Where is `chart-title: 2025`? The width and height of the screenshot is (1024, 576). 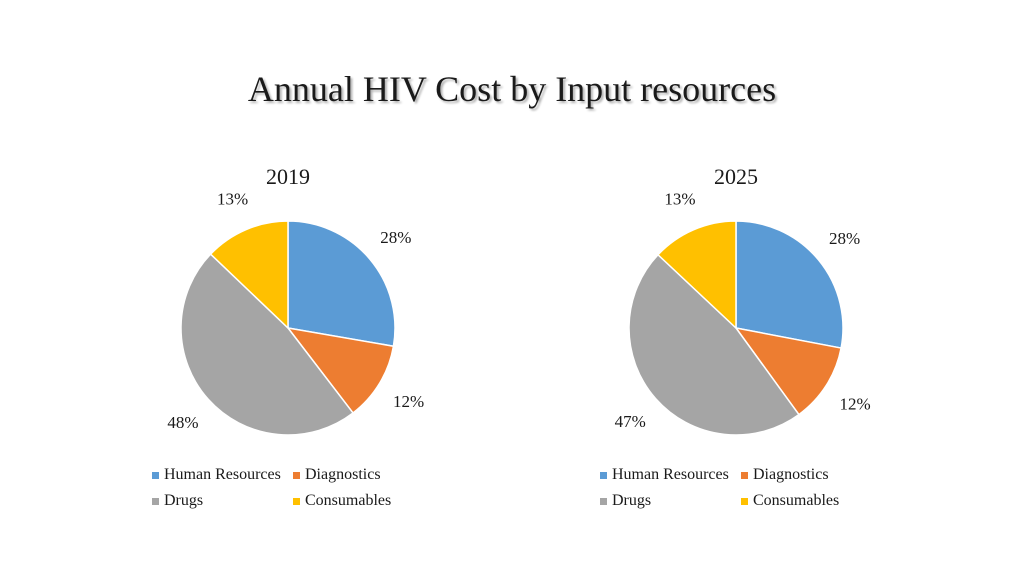 chart-title: 2025 is located at coordinates (736, 176).